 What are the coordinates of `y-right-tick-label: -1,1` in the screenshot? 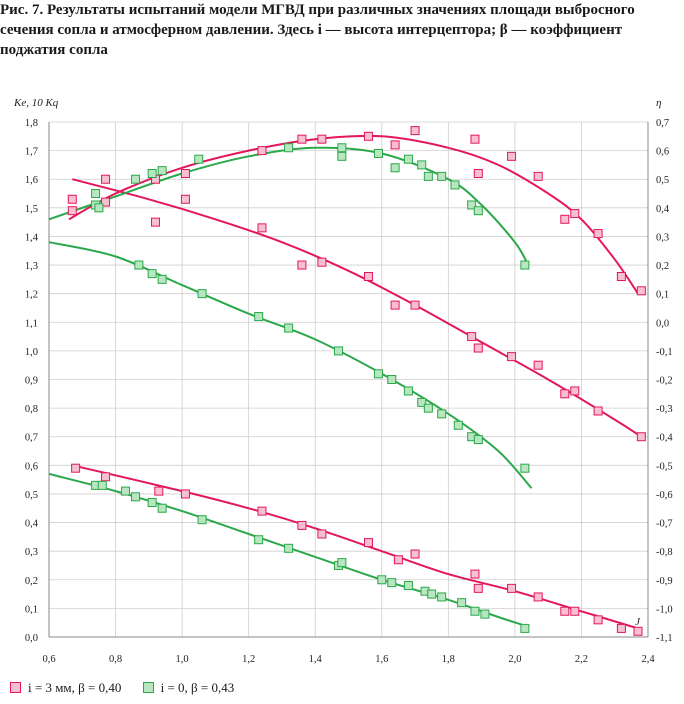 It's located at (664, 638).